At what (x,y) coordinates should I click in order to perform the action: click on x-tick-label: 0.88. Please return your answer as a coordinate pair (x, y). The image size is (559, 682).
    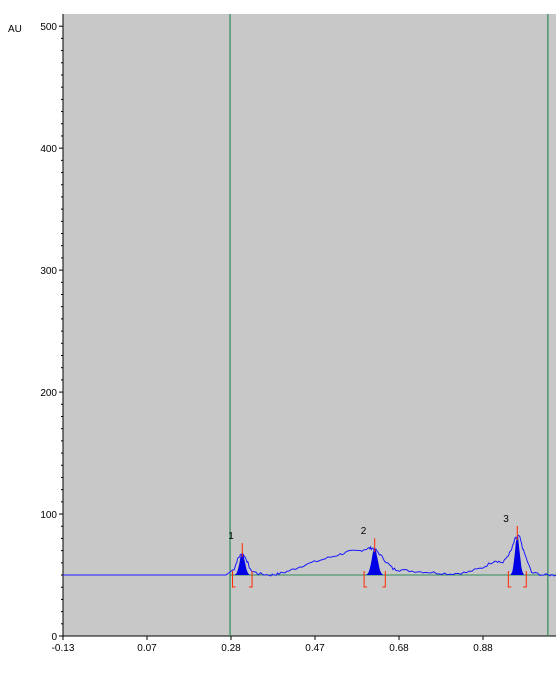
    Looking at the image, I should click on (483, 648).